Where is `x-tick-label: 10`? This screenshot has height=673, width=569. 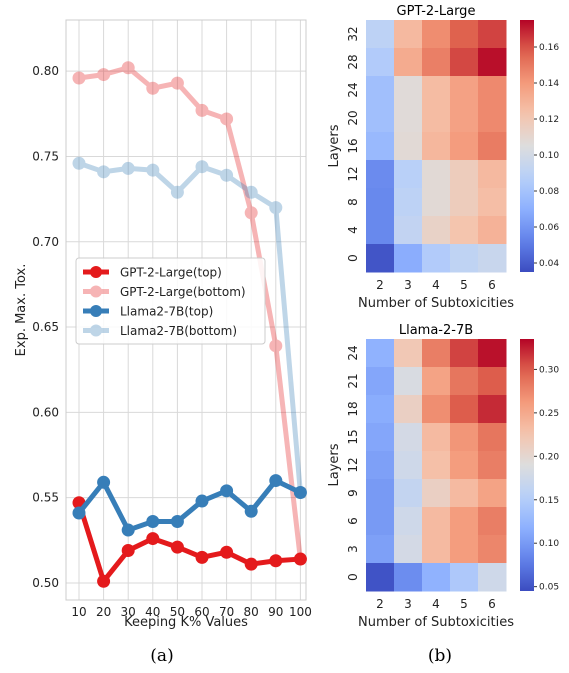 x-tick-label: 10 is located at coordinates (78, 612).